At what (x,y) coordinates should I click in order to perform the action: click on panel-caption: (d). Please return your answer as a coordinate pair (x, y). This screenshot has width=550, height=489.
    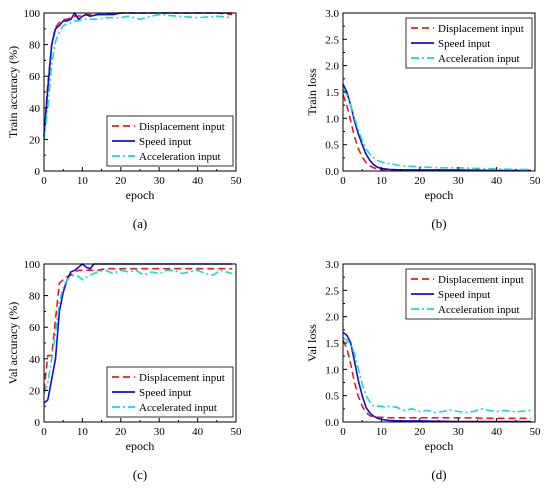
    Looking at the image, I should click on (438, 474).